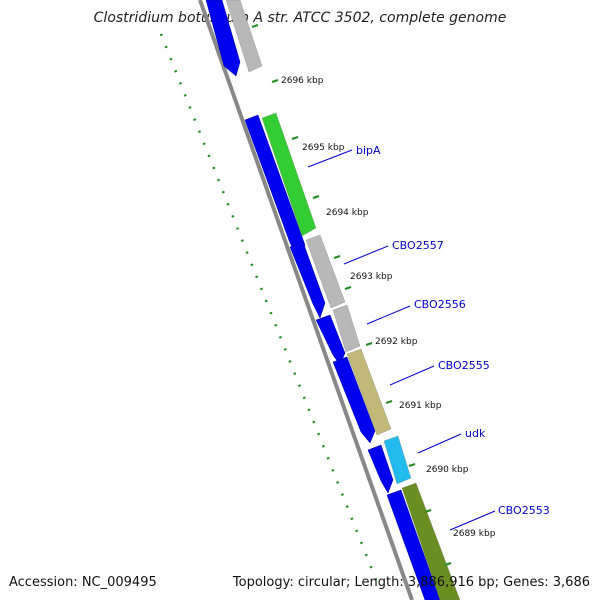 The image size is (600, 600). What do you see at coordinates (396, 342) in the screenshot?
I see `kbp-label: 2692 kbp` at bounding box center [396, 342].